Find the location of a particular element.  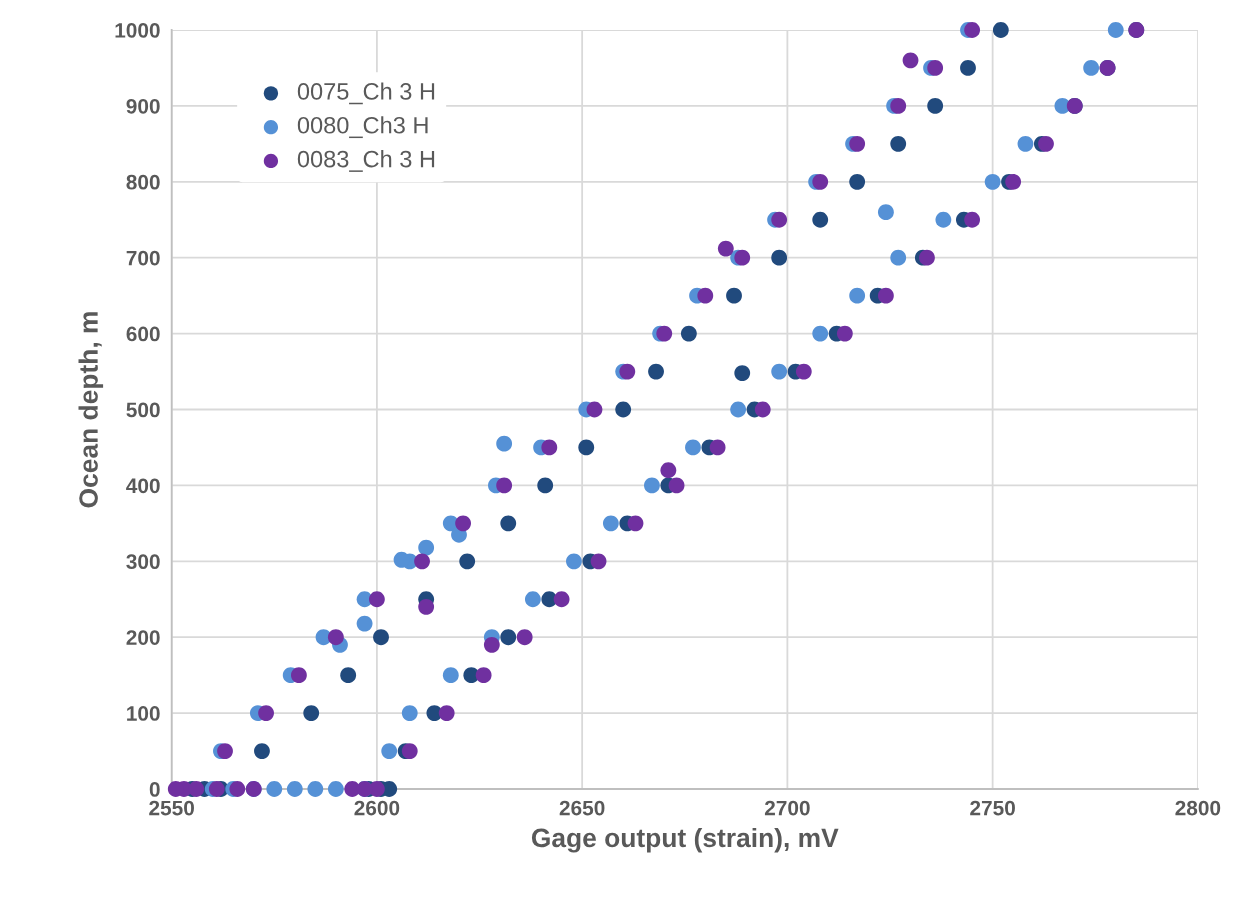

y-tick-label: 400 is located at coordinates (143, 486).